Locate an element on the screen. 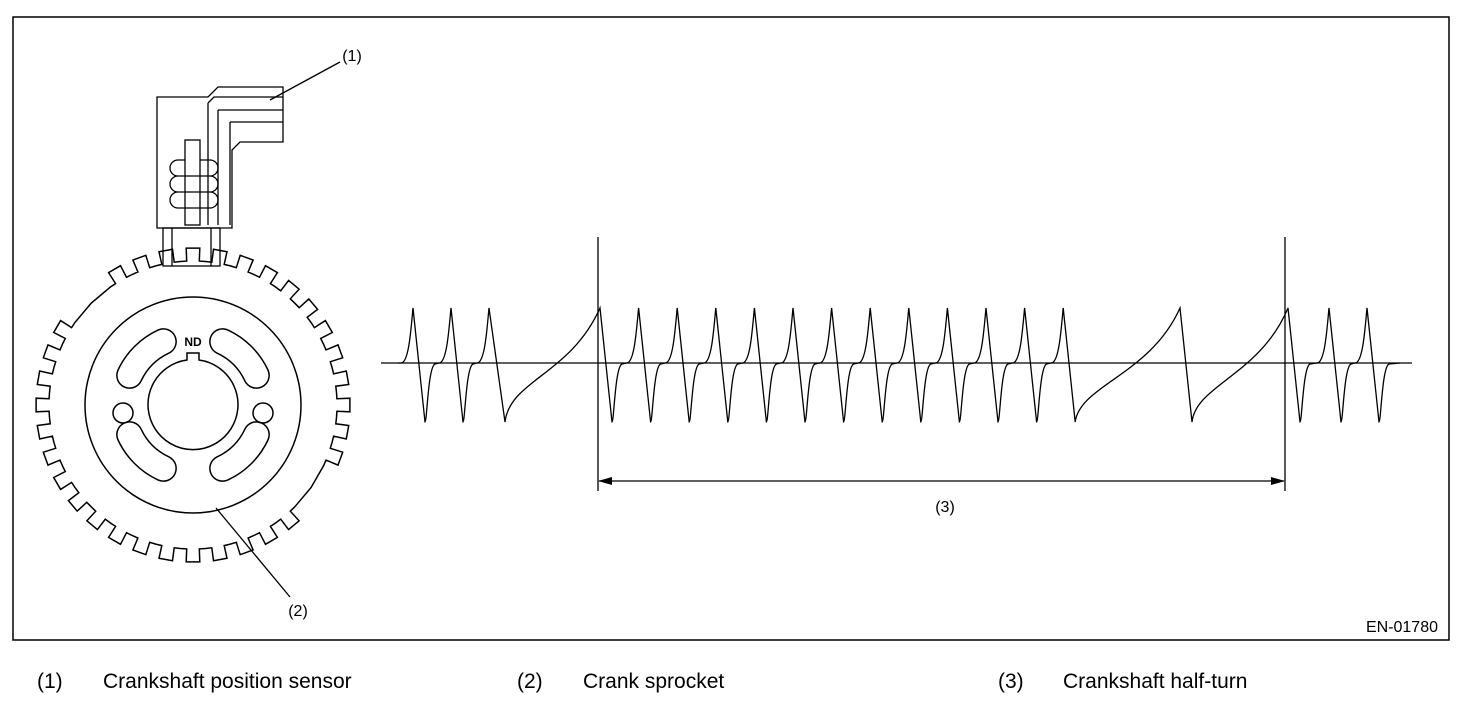 The width and height of the screenshot is (1472, 716). legend-number: (2) is located at coordinates (530, 681).